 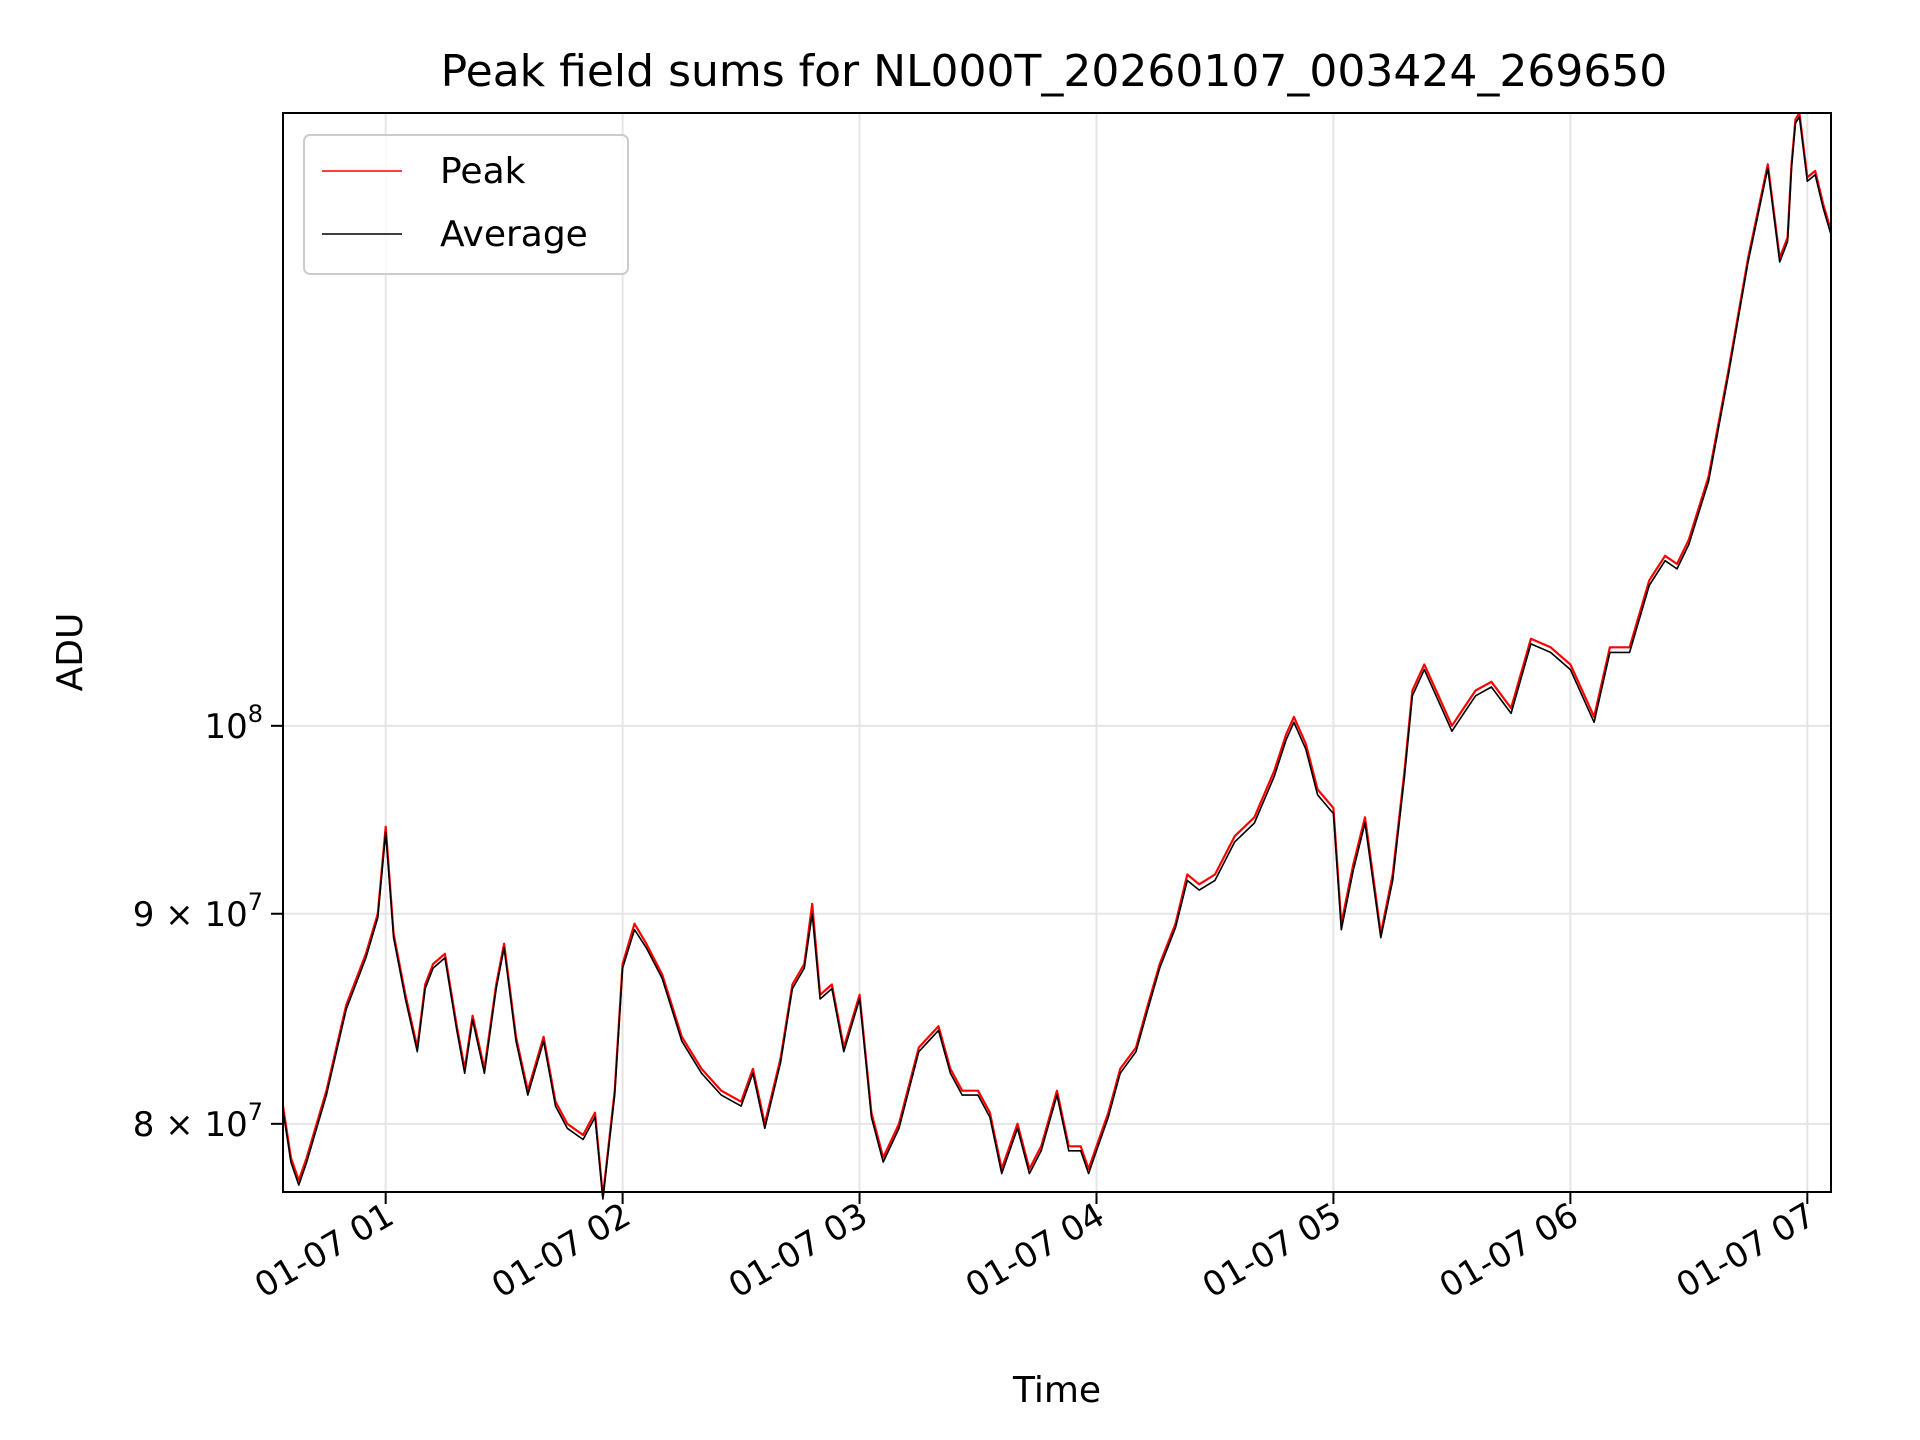 I want to click on y-tick-label: 9 × 107, so click(x=198, y=911).